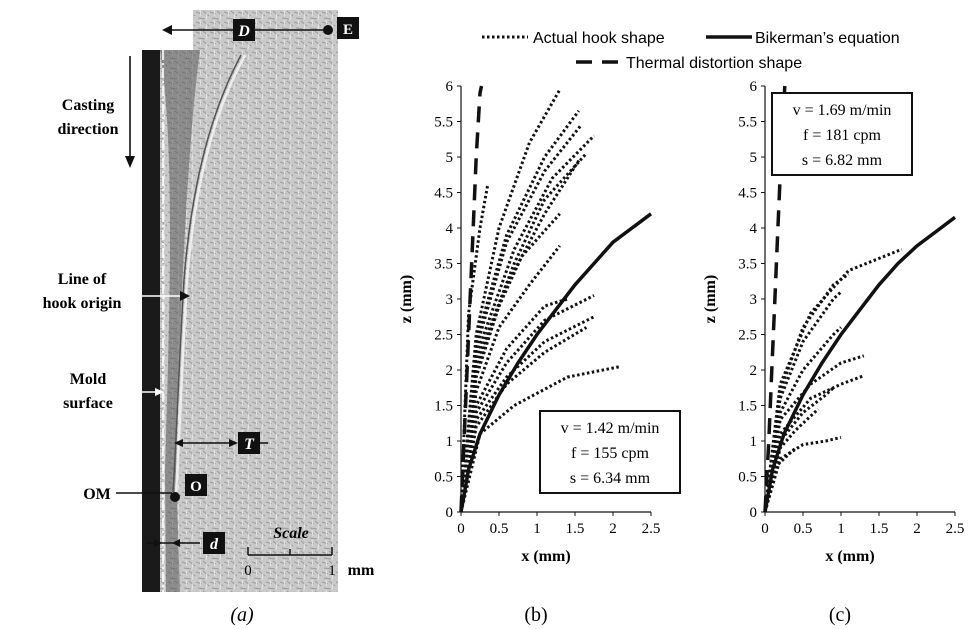 The height and width of the screenshot is (629, 968). What do you see at coordinates (361, 570) in the screenshot?
I see `scale-unit-label: mm` at bounding box center [361, 570].